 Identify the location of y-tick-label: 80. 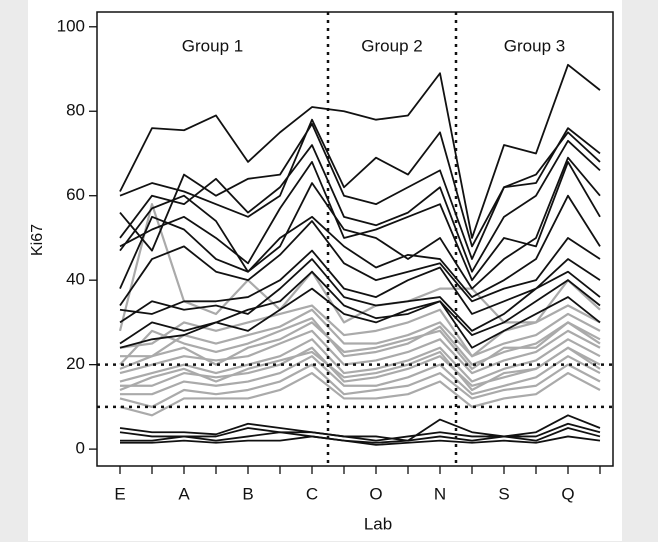
(75, 110).